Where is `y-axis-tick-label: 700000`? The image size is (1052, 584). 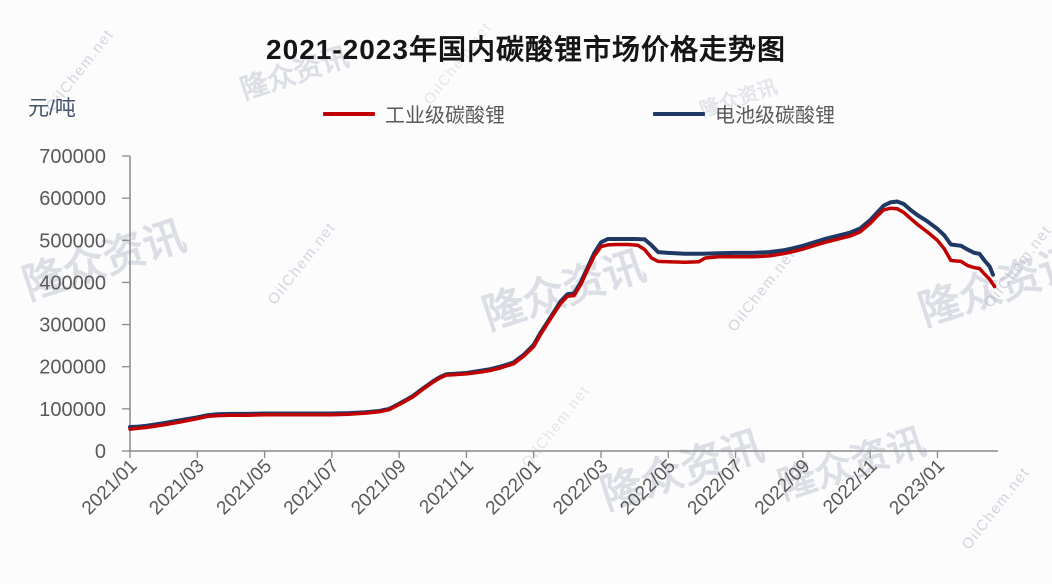 y-axis-tick-label: 700000 is located at coordinates (72, 157).